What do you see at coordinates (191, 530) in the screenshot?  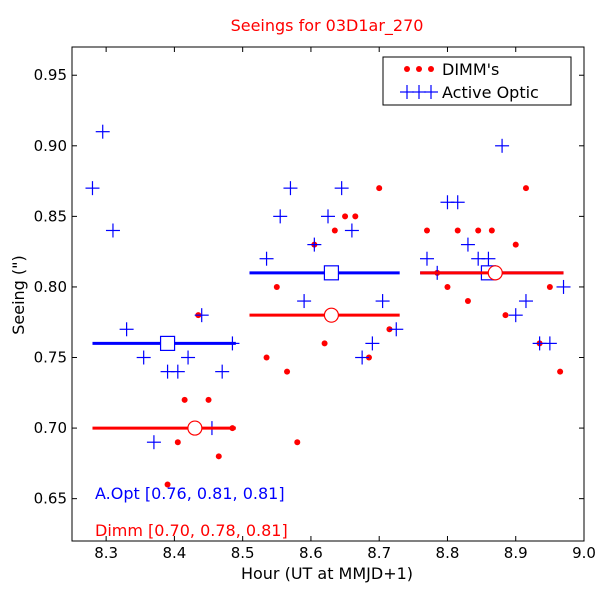 I see `dimm-annotation: Dimm [0.70, 0.78, 0.81]` at bounding box center [191, 530].